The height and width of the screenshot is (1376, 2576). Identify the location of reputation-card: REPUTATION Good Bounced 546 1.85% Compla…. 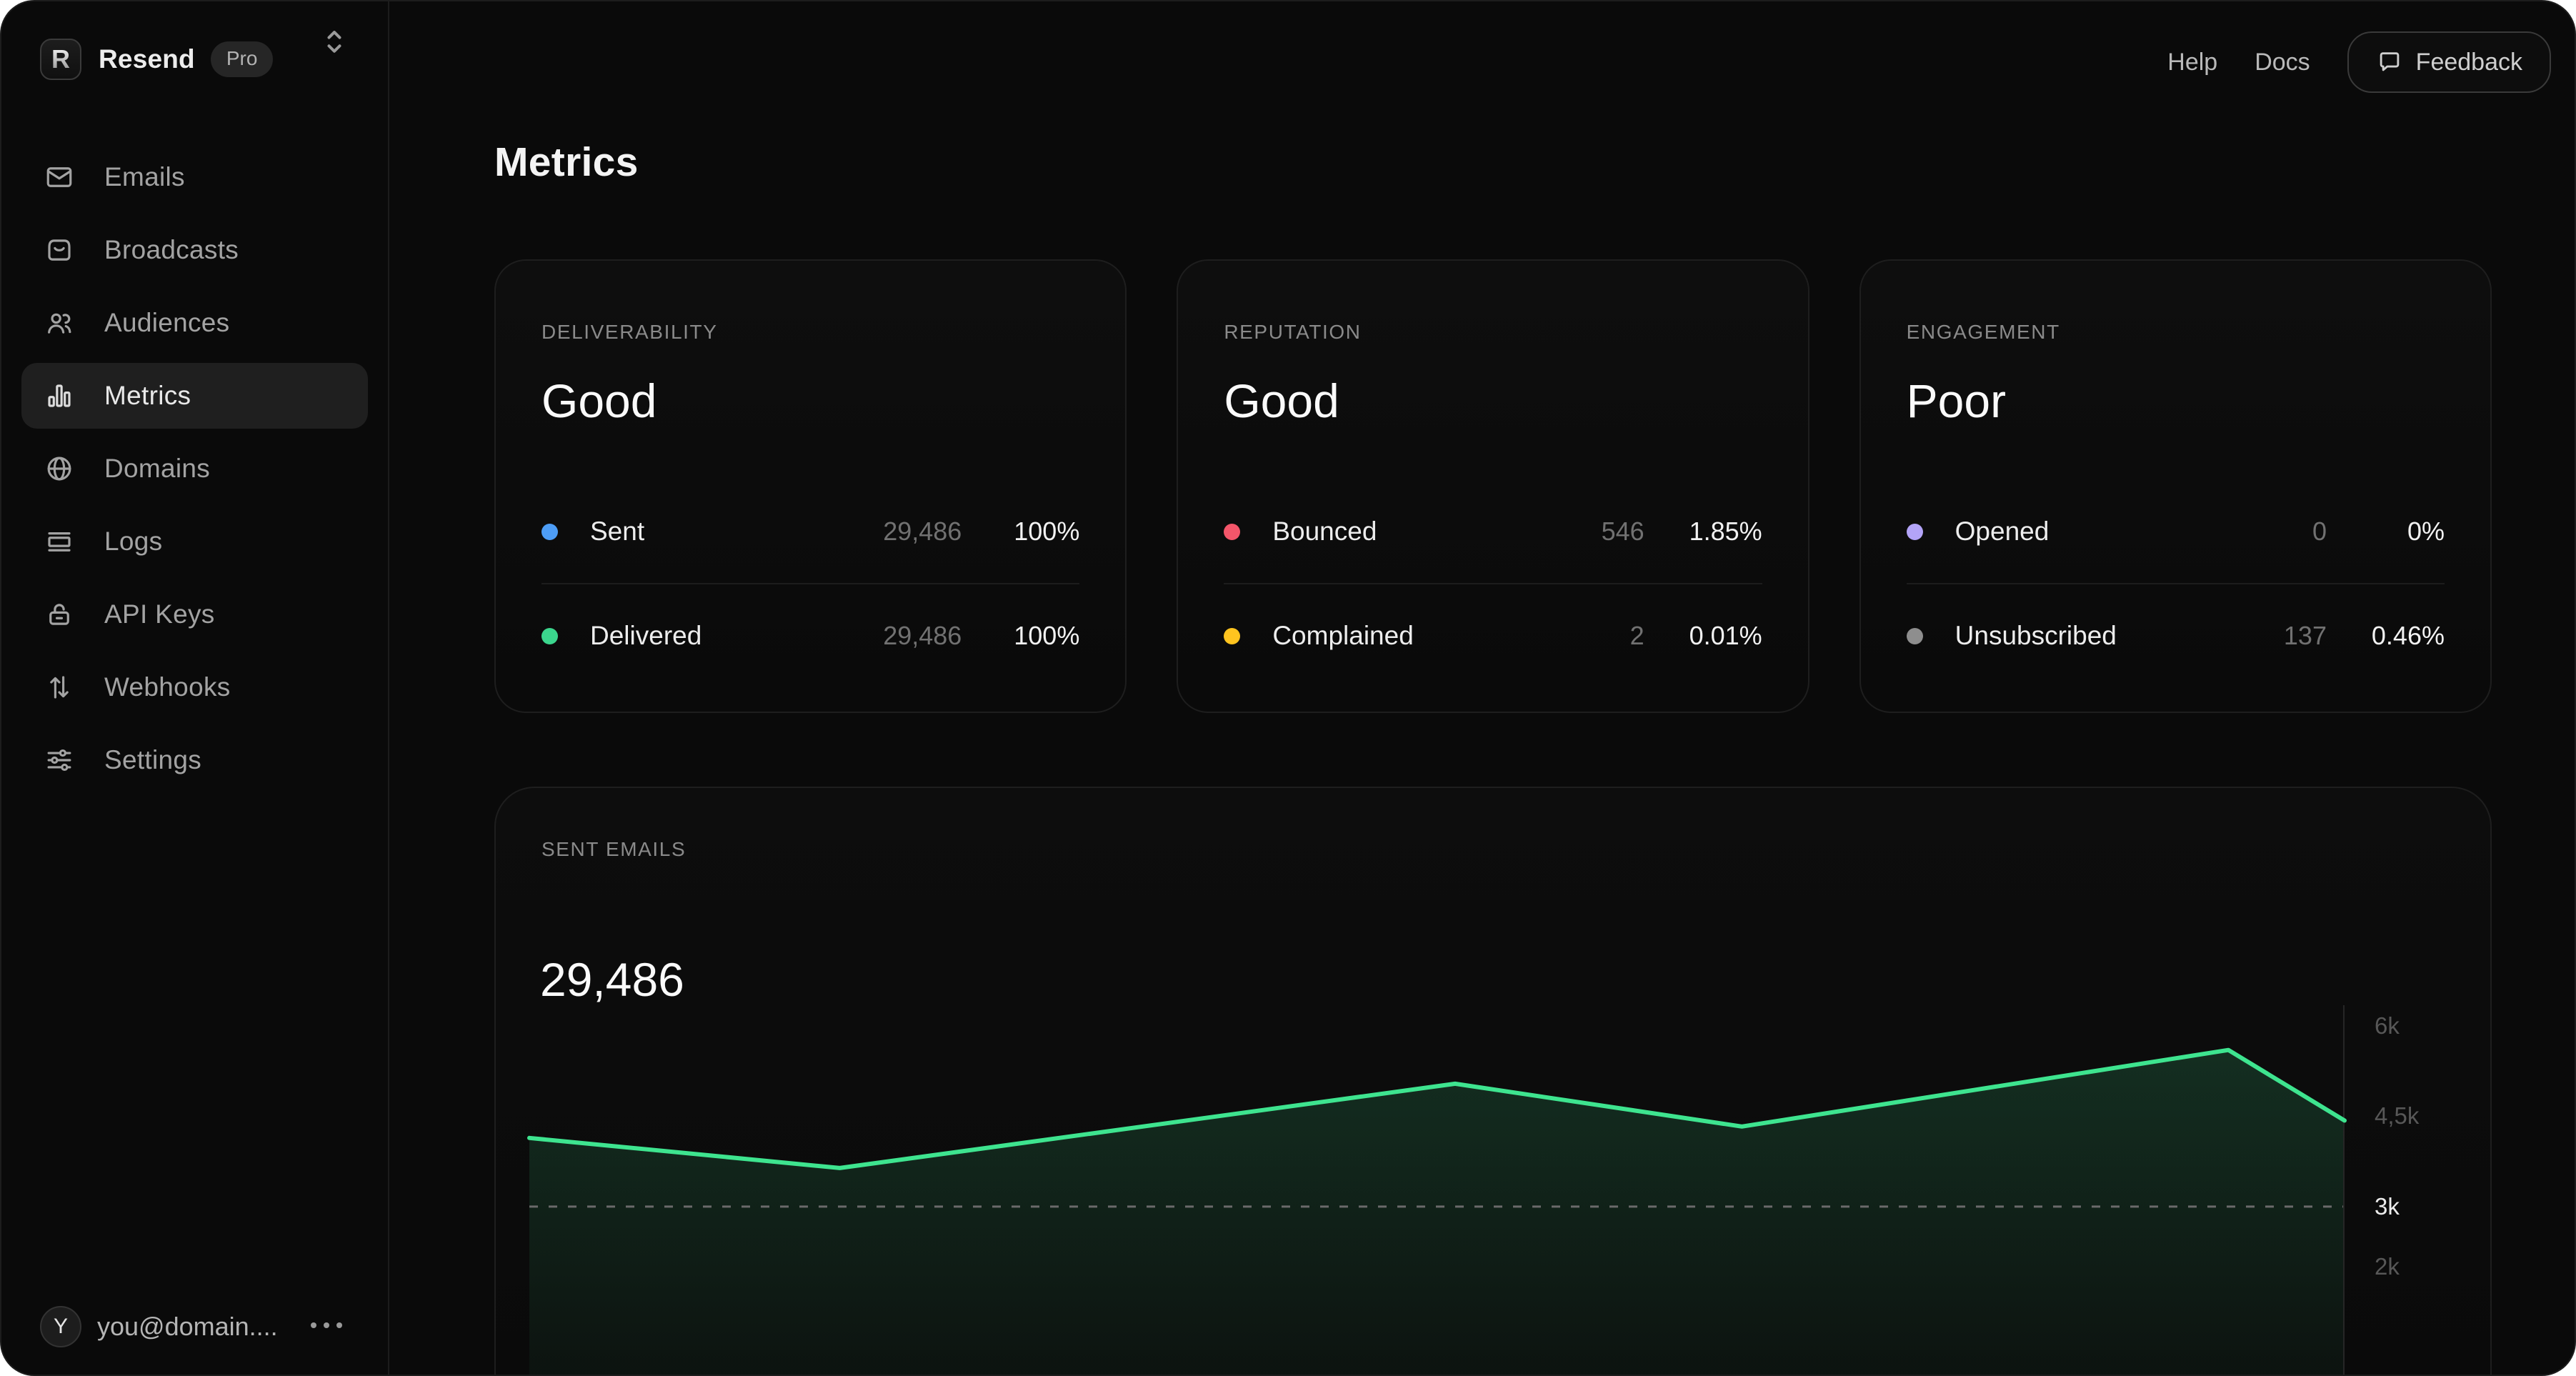
(1493, 486).